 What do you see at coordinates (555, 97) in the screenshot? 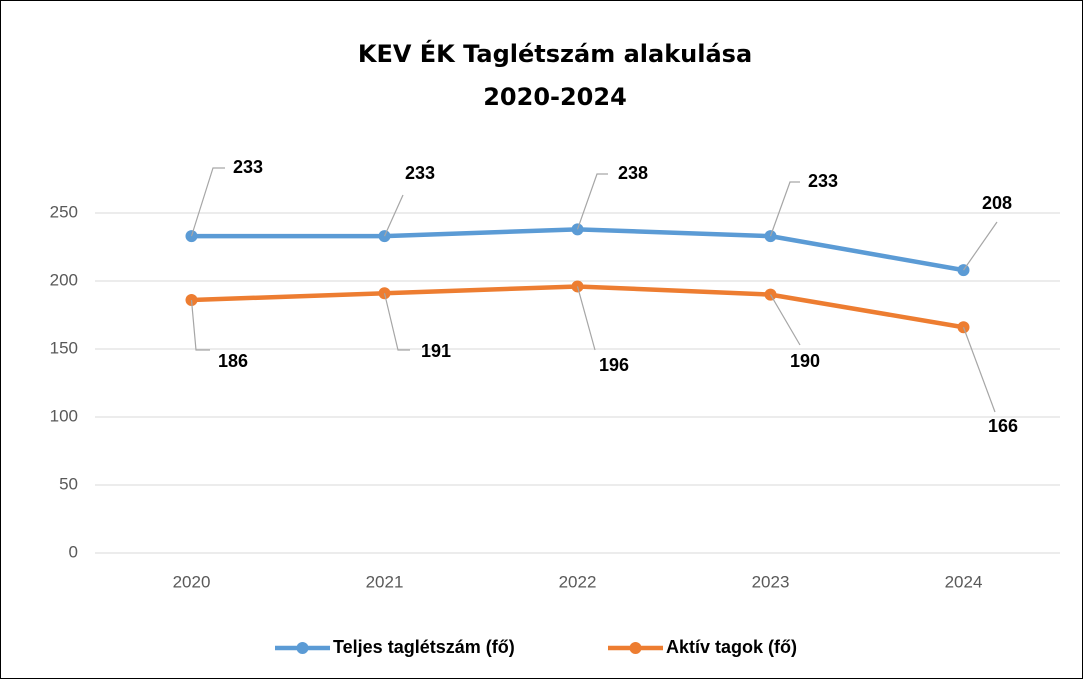
I see `chart-subtitle: 2020-2024` at bounding box center [555, 97].